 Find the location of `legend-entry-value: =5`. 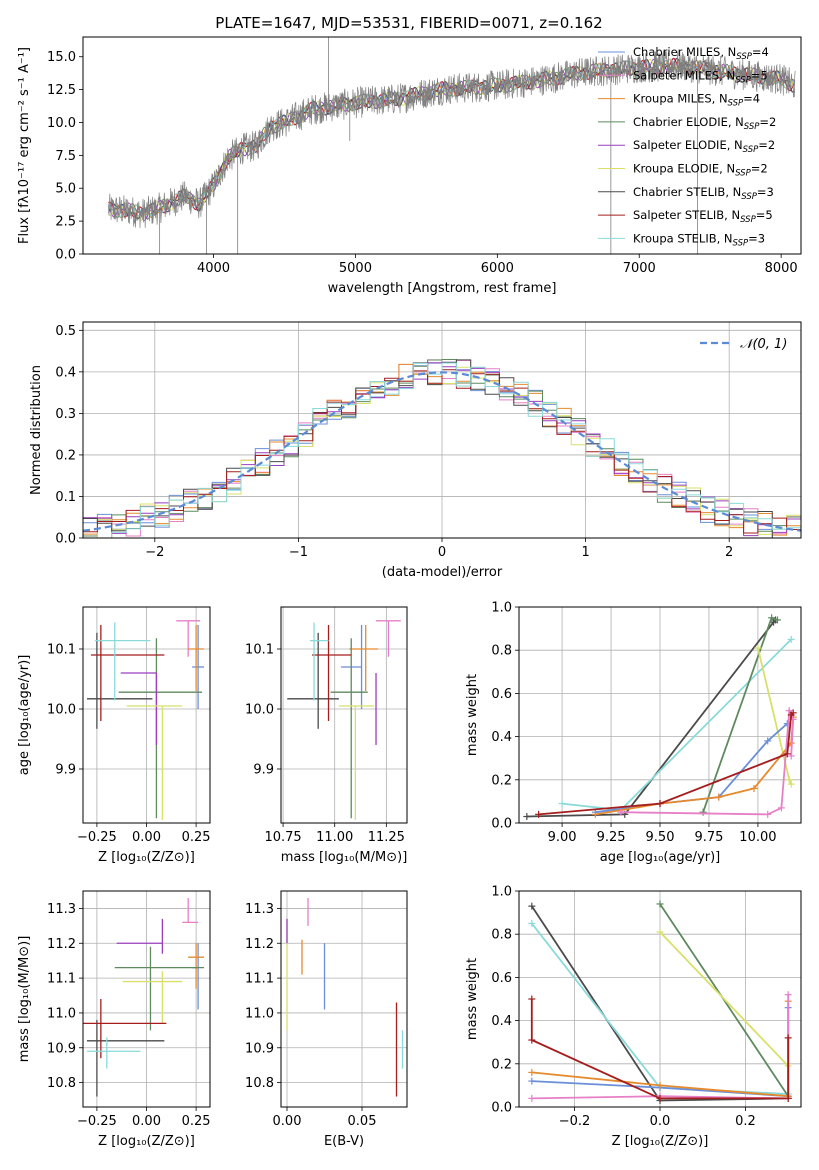

legend-entry-value: =5 is located at coordinates (764, 215).